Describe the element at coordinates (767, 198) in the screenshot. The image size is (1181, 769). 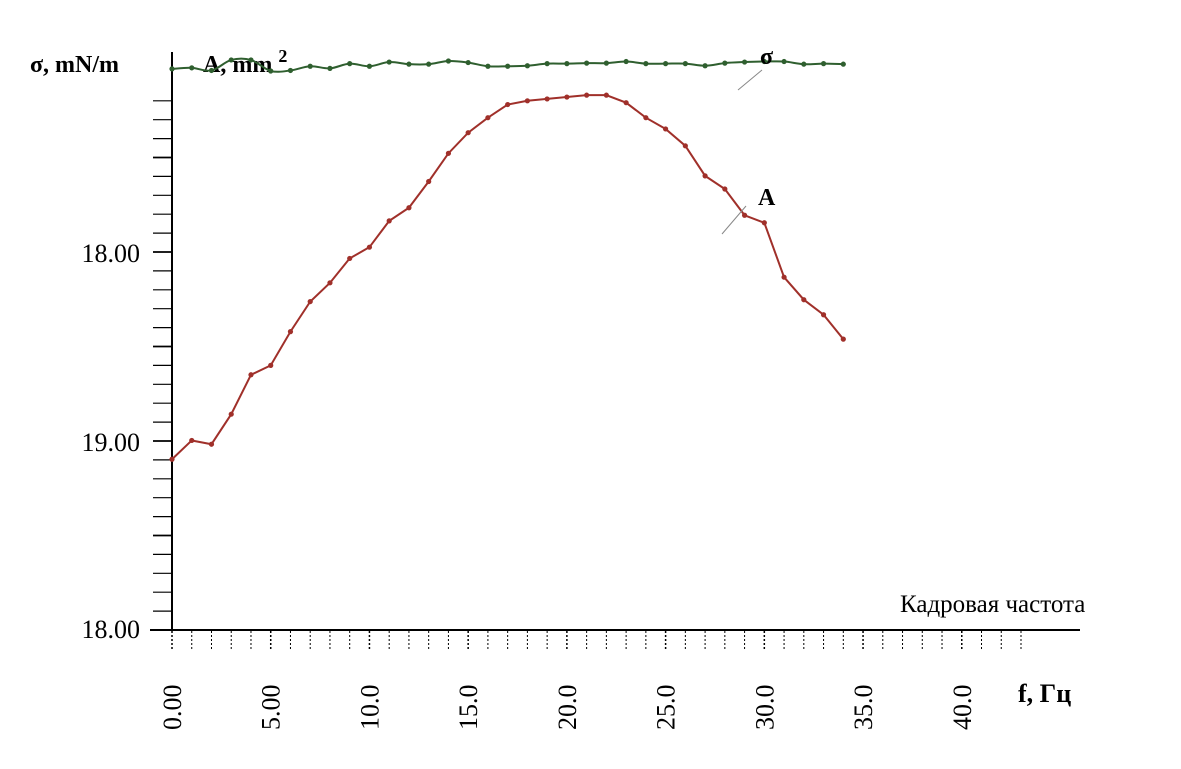
I see `area-series-label: A` at that location.